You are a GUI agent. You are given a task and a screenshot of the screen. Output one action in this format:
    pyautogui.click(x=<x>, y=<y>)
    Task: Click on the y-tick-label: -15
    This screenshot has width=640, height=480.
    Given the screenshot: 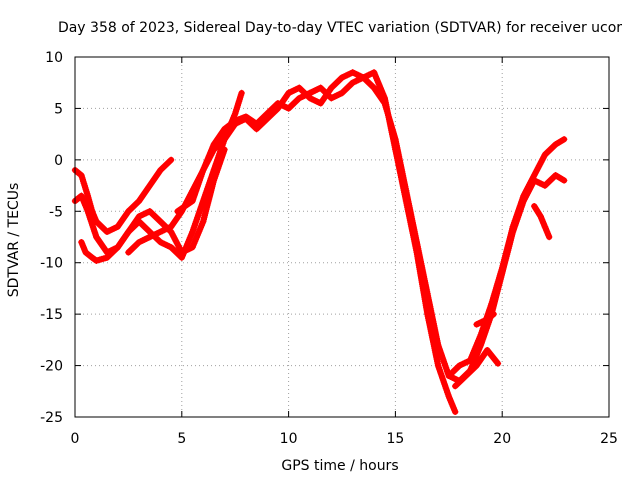 What is the action you would take?
    pyautogui.click(x=51, y=315)
    